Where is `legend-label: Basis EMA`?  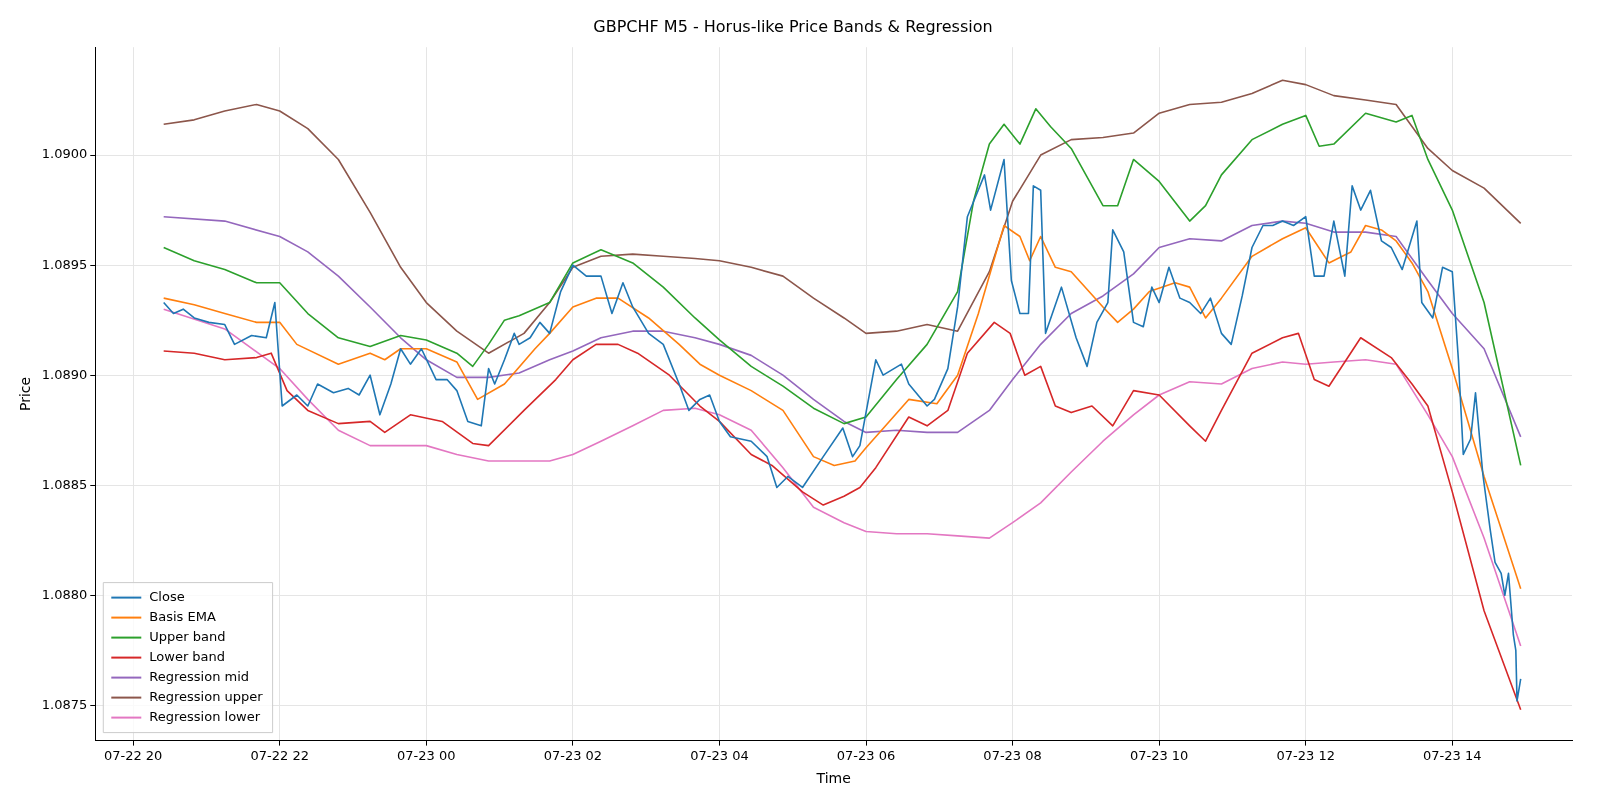 legend-label: Basis EMA is located at coordinates (182, 616).